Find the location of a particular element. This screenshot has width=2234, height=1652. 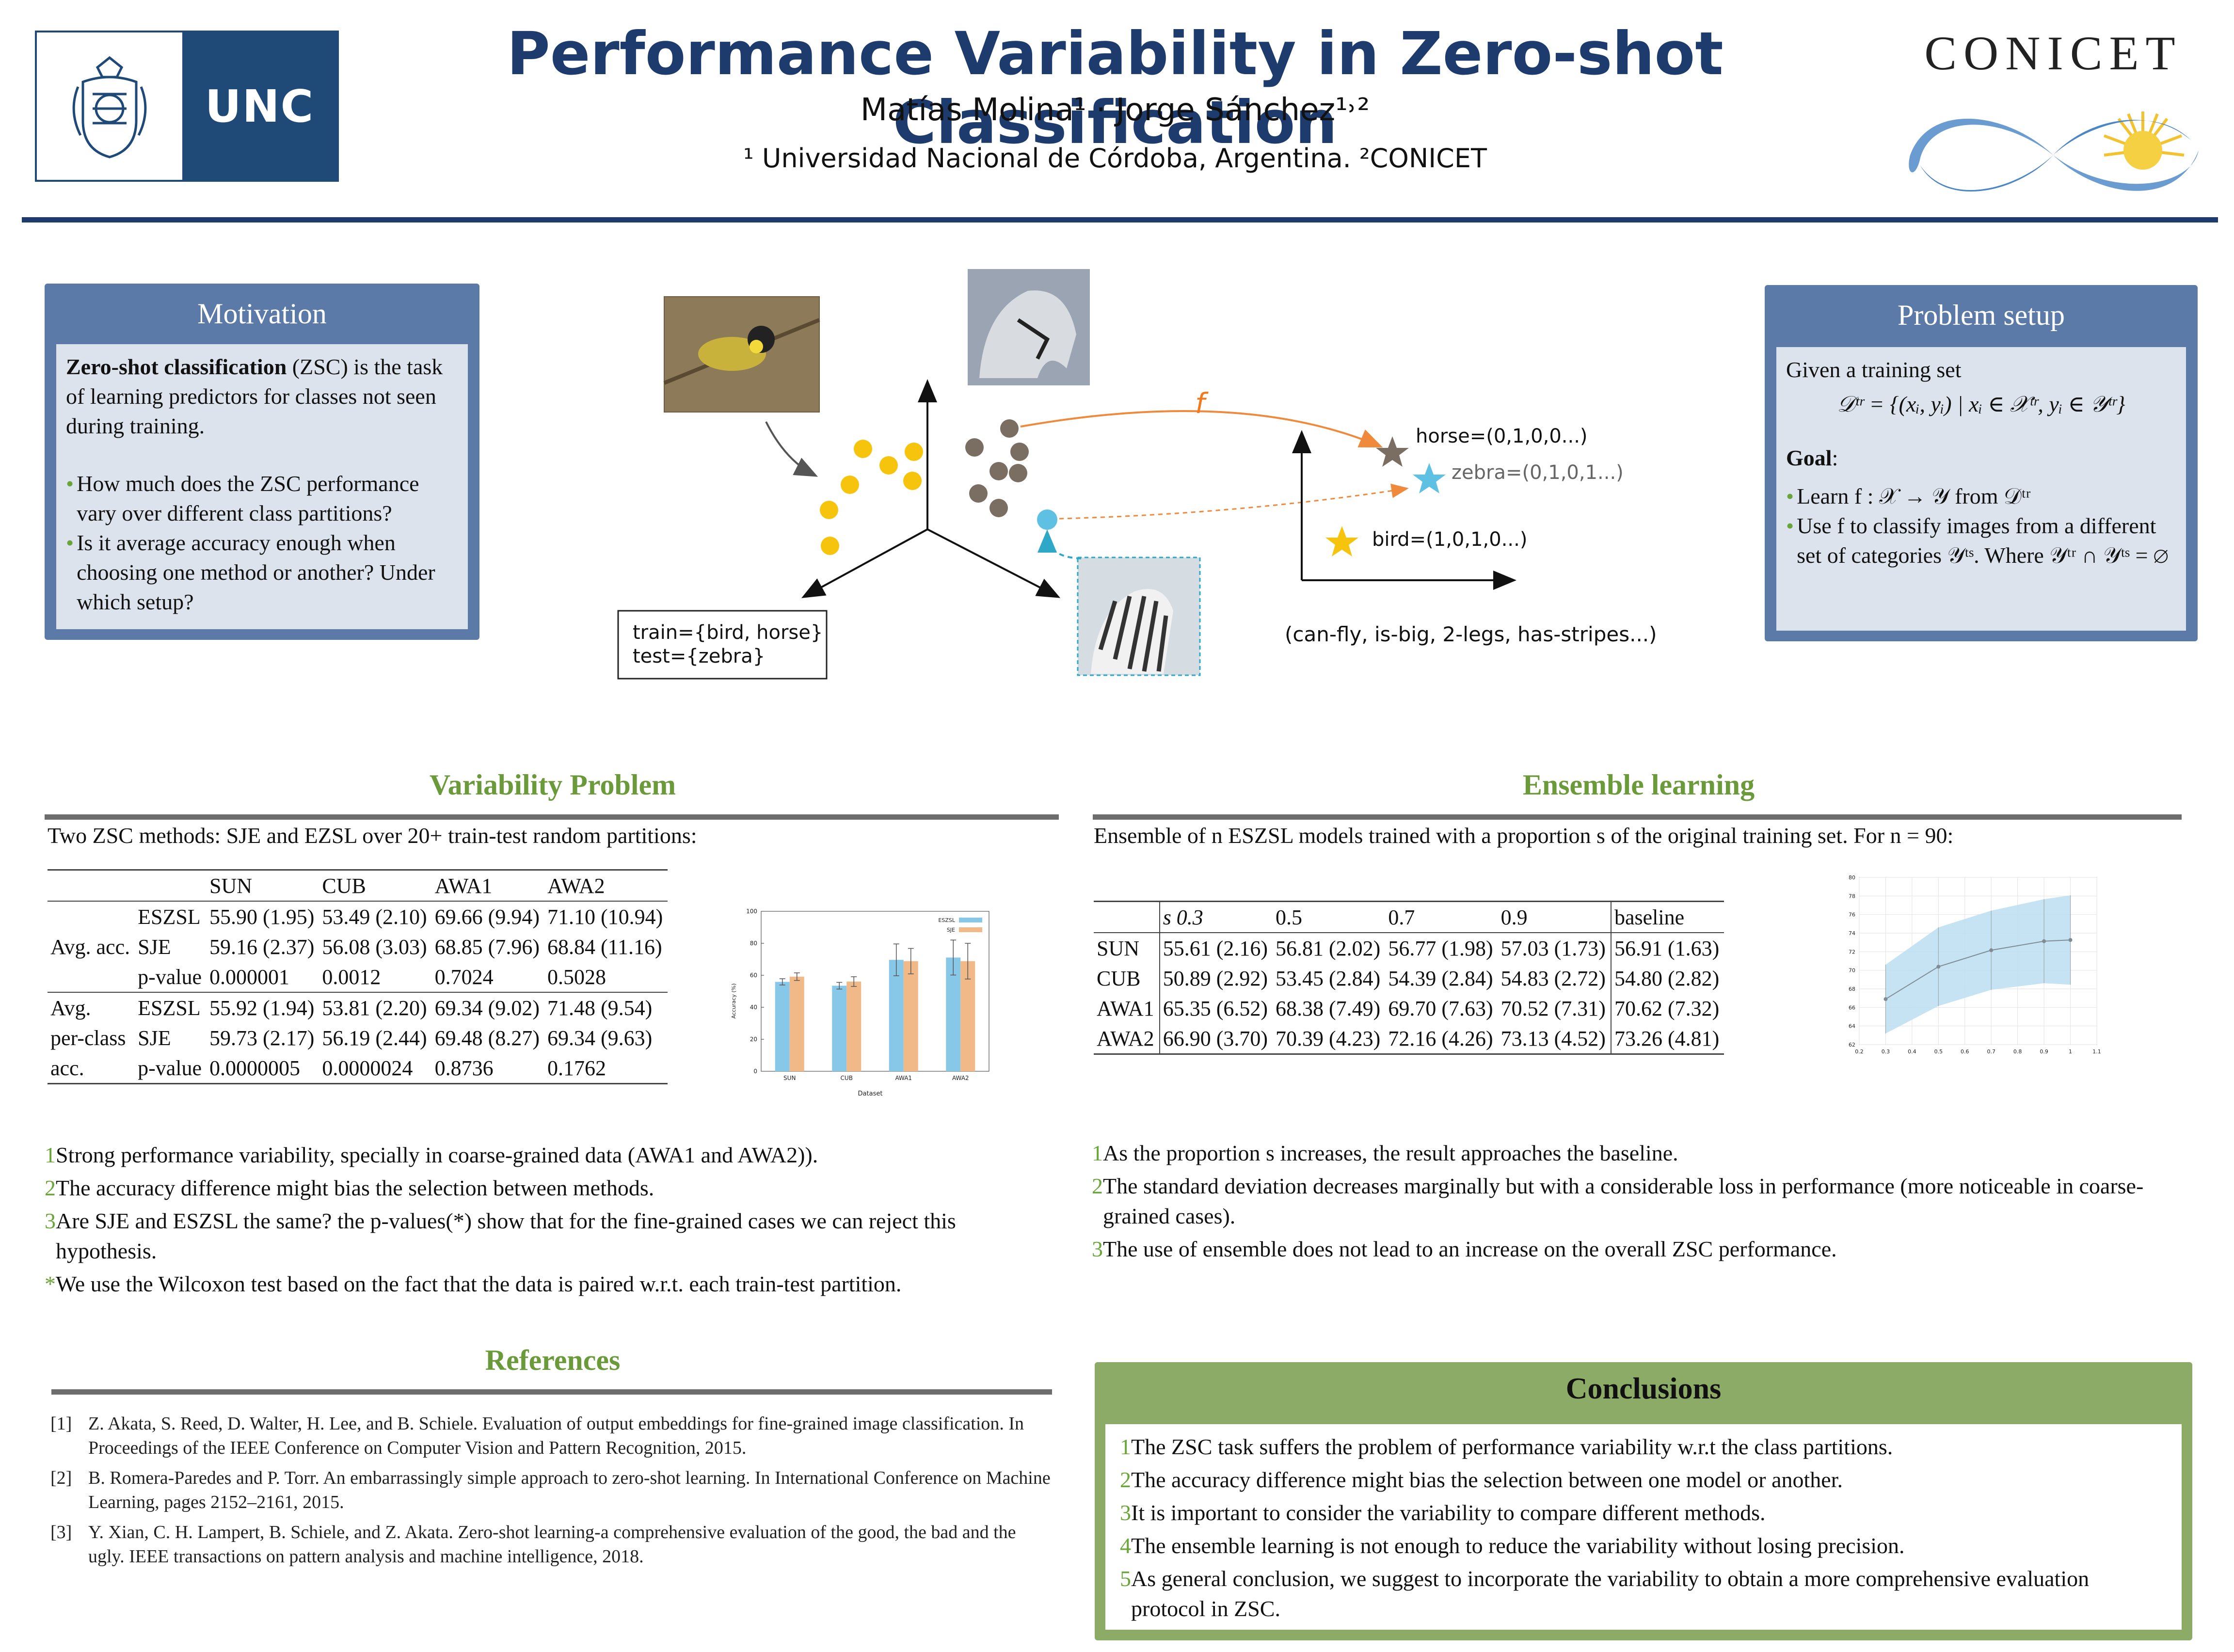

unc-wordmark: UNC is located at coordinates (260, 106).